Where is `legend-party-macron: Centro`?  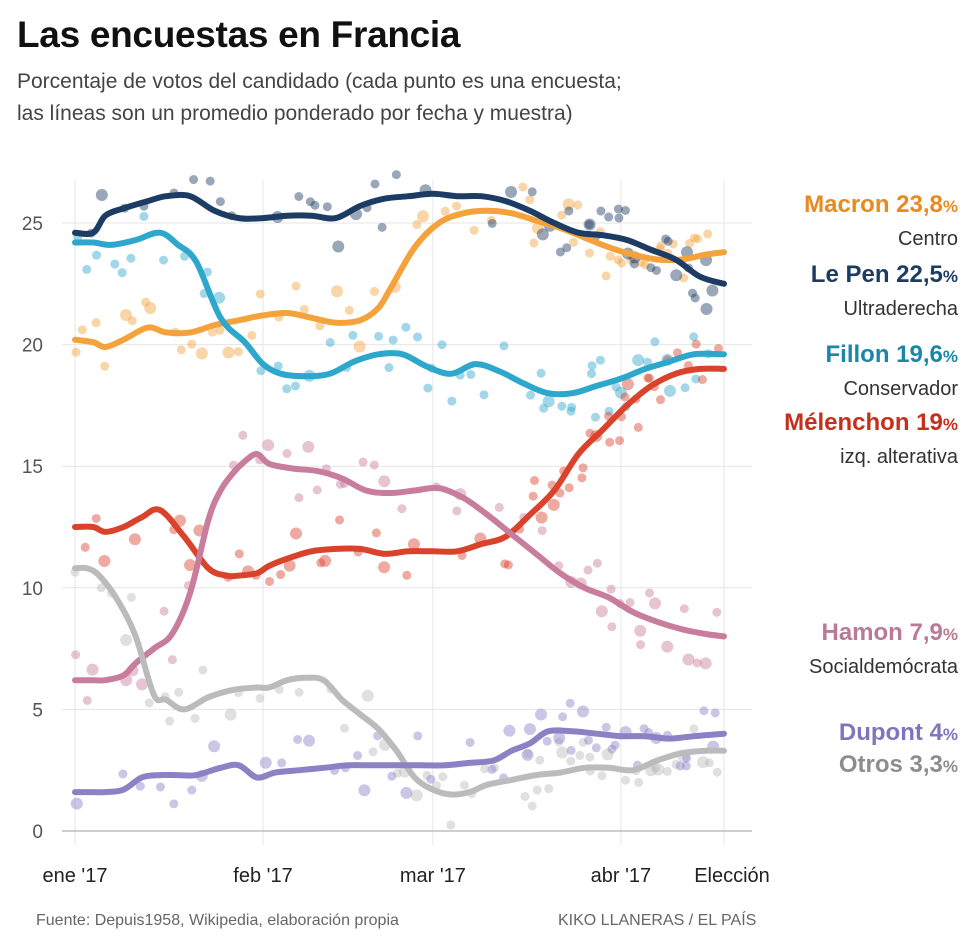 legend-party-macron: Centro is located at coordinates (928, 239).